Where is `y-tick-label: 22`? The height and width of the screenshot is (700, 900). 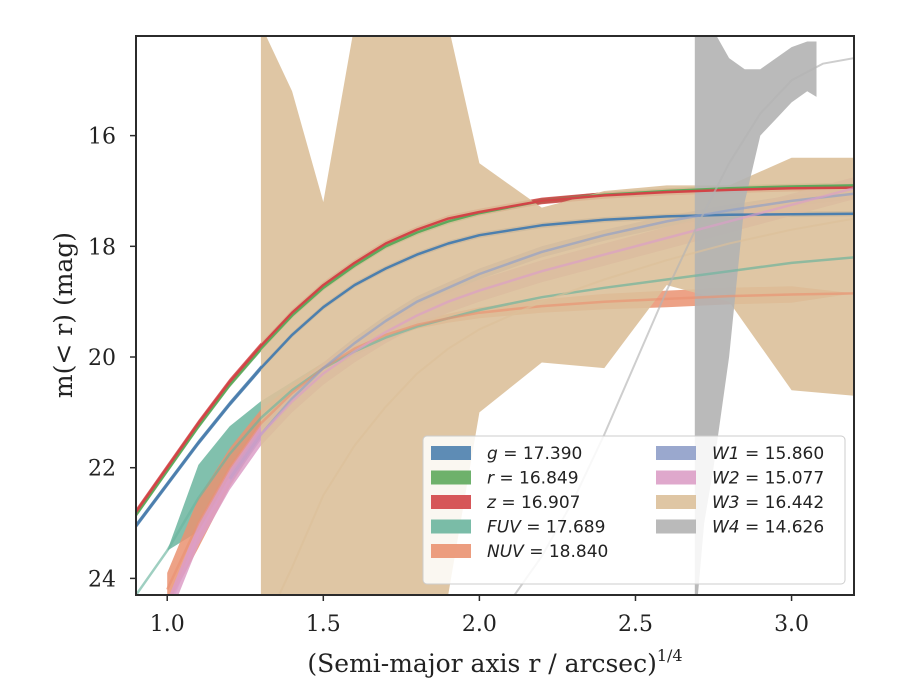 y-tick-label: 22 is located at coordinates (102, 469).